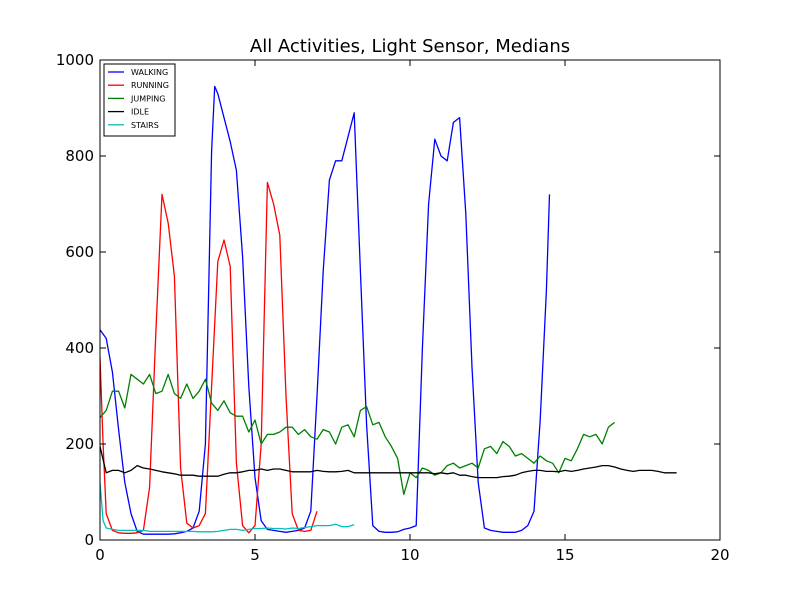 The image size is (800, 600). I want to click on y-tick-label: 600, so click(79, 252).